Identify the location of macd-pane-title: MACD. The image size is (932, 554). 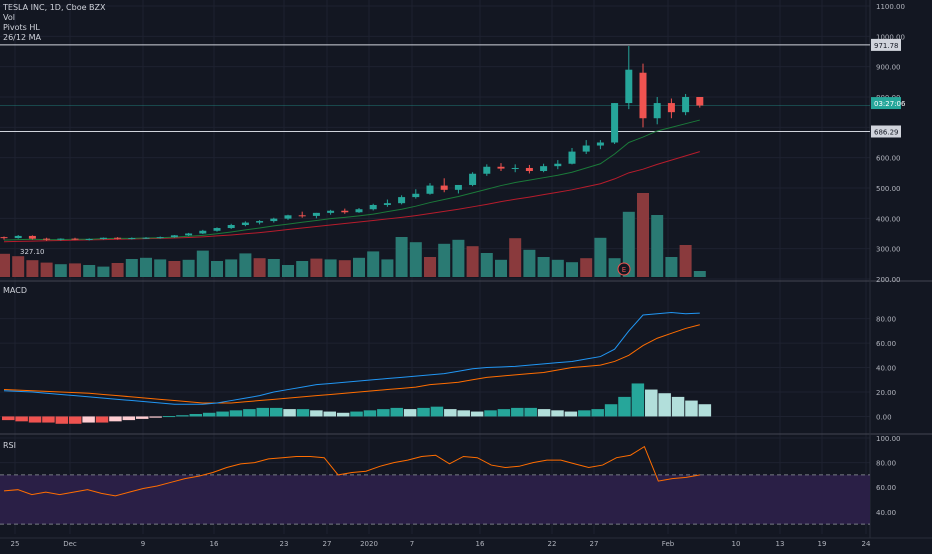
(15, 290).